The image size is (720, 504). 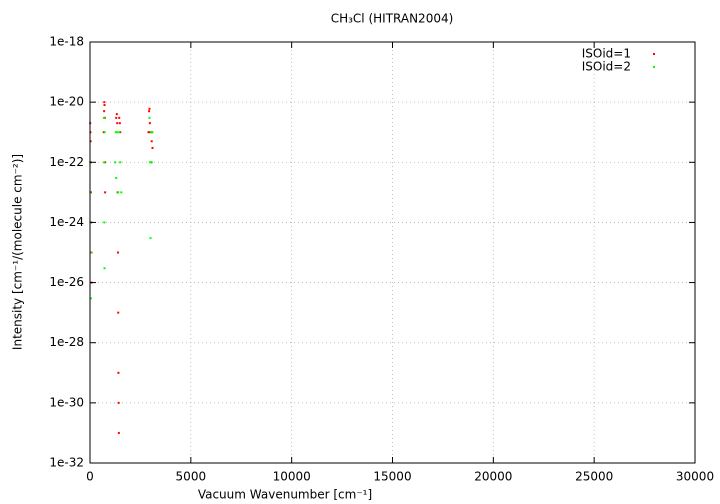 I want to click on points, so click(x=121, y=267).